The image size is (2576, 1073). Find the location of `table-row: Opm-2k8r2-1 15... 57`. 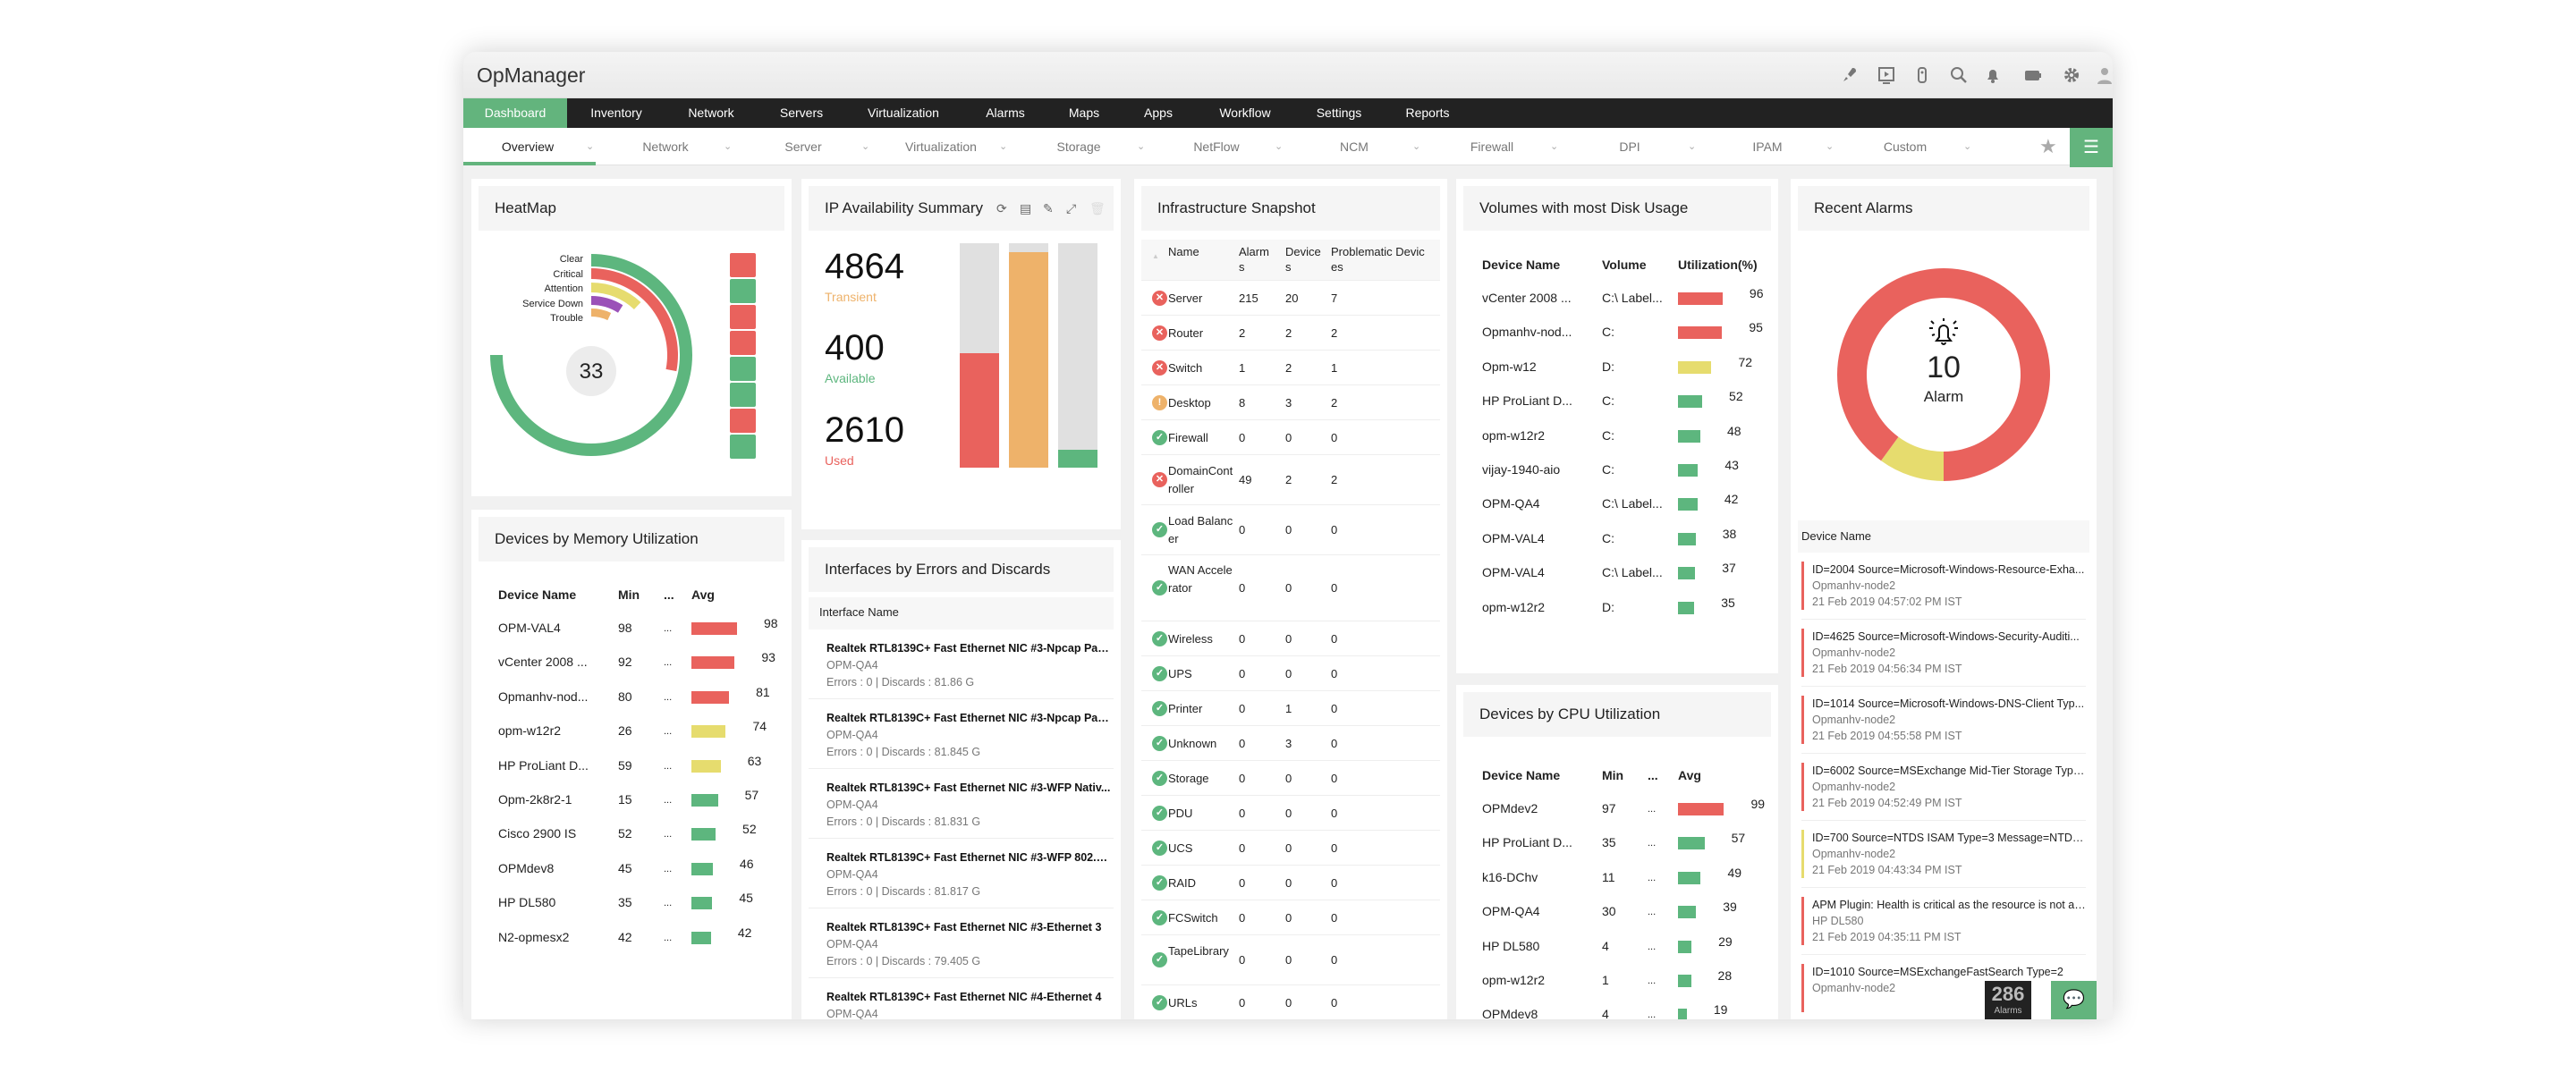

table-row: Opm-2k8r2-1 15... 57 is located at coordinates (631, 799).